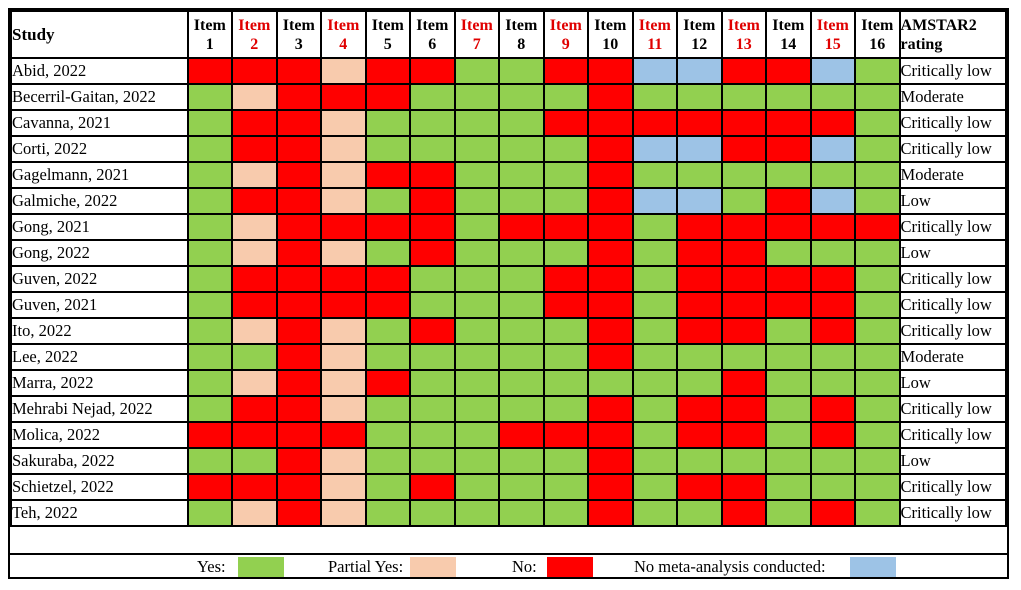 This screenshot has width=1021, height=590. I want to click on table-row: Sakuraba, 2022 Low, so click(509, 461).